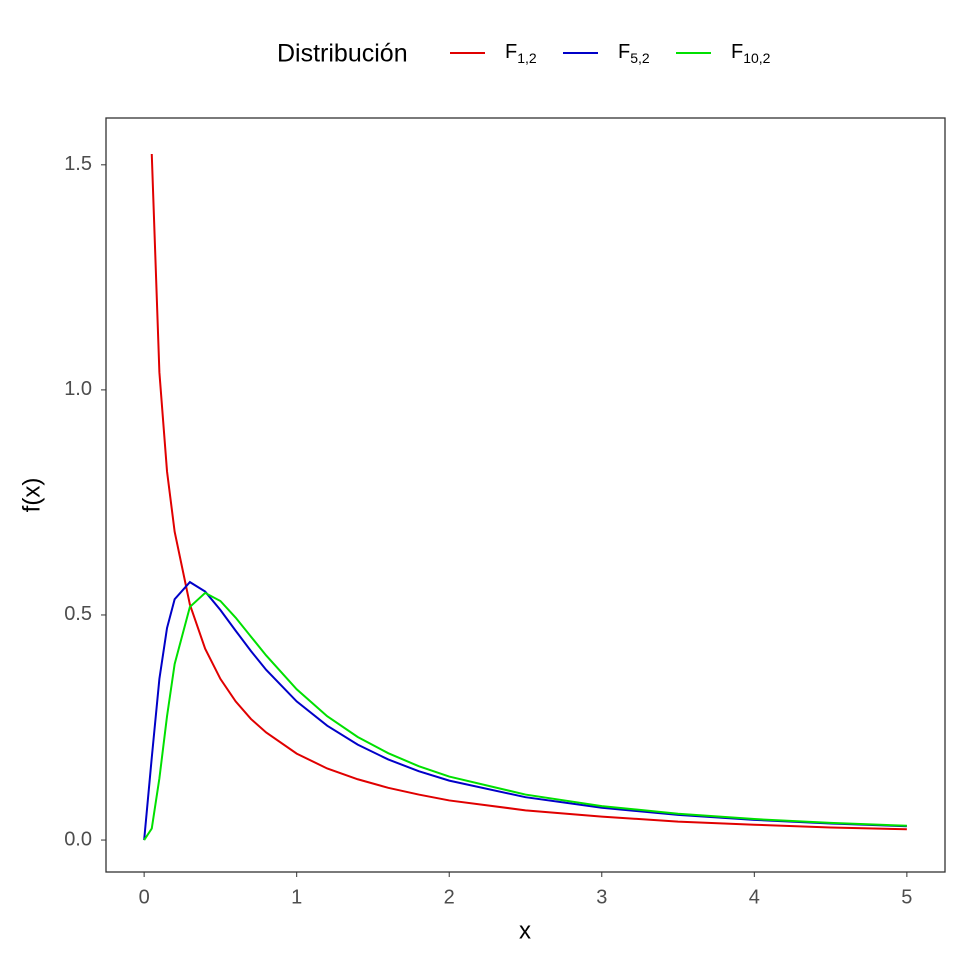  What do you see at coordinates (78, 614) in the screenshot?
I see `y-tick-label: 0.5` at bounding box center [78, 614].